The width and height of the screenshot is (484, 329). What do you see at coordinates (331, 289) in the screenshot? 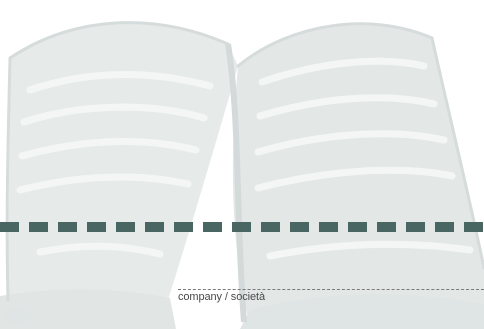
I see `company-field-line` at bounding box center [331, 289].